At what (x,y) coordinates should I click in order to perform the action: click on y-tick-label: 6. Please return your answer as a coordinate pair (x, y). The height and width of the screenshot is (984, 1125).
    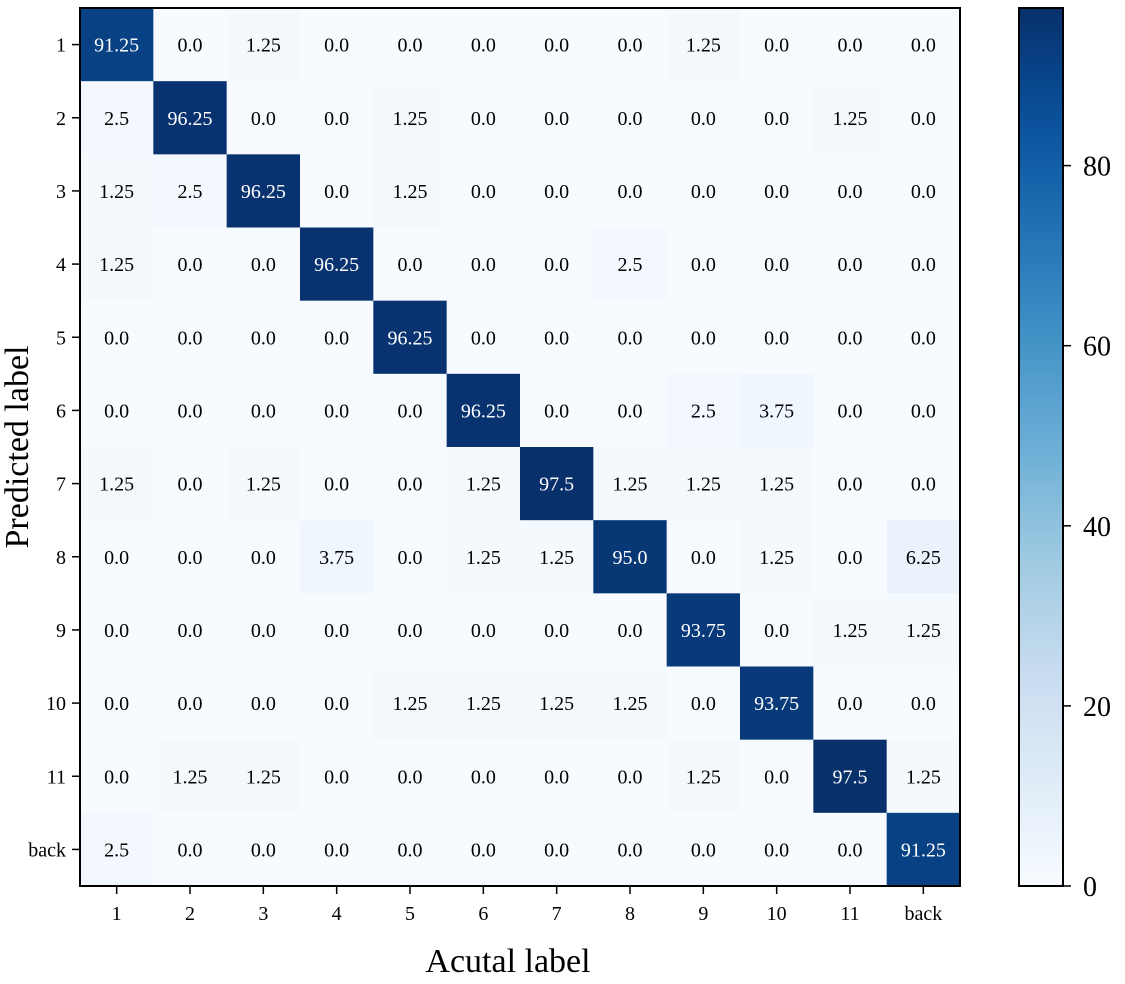
    Looking at the image, I should click on (61, 411).